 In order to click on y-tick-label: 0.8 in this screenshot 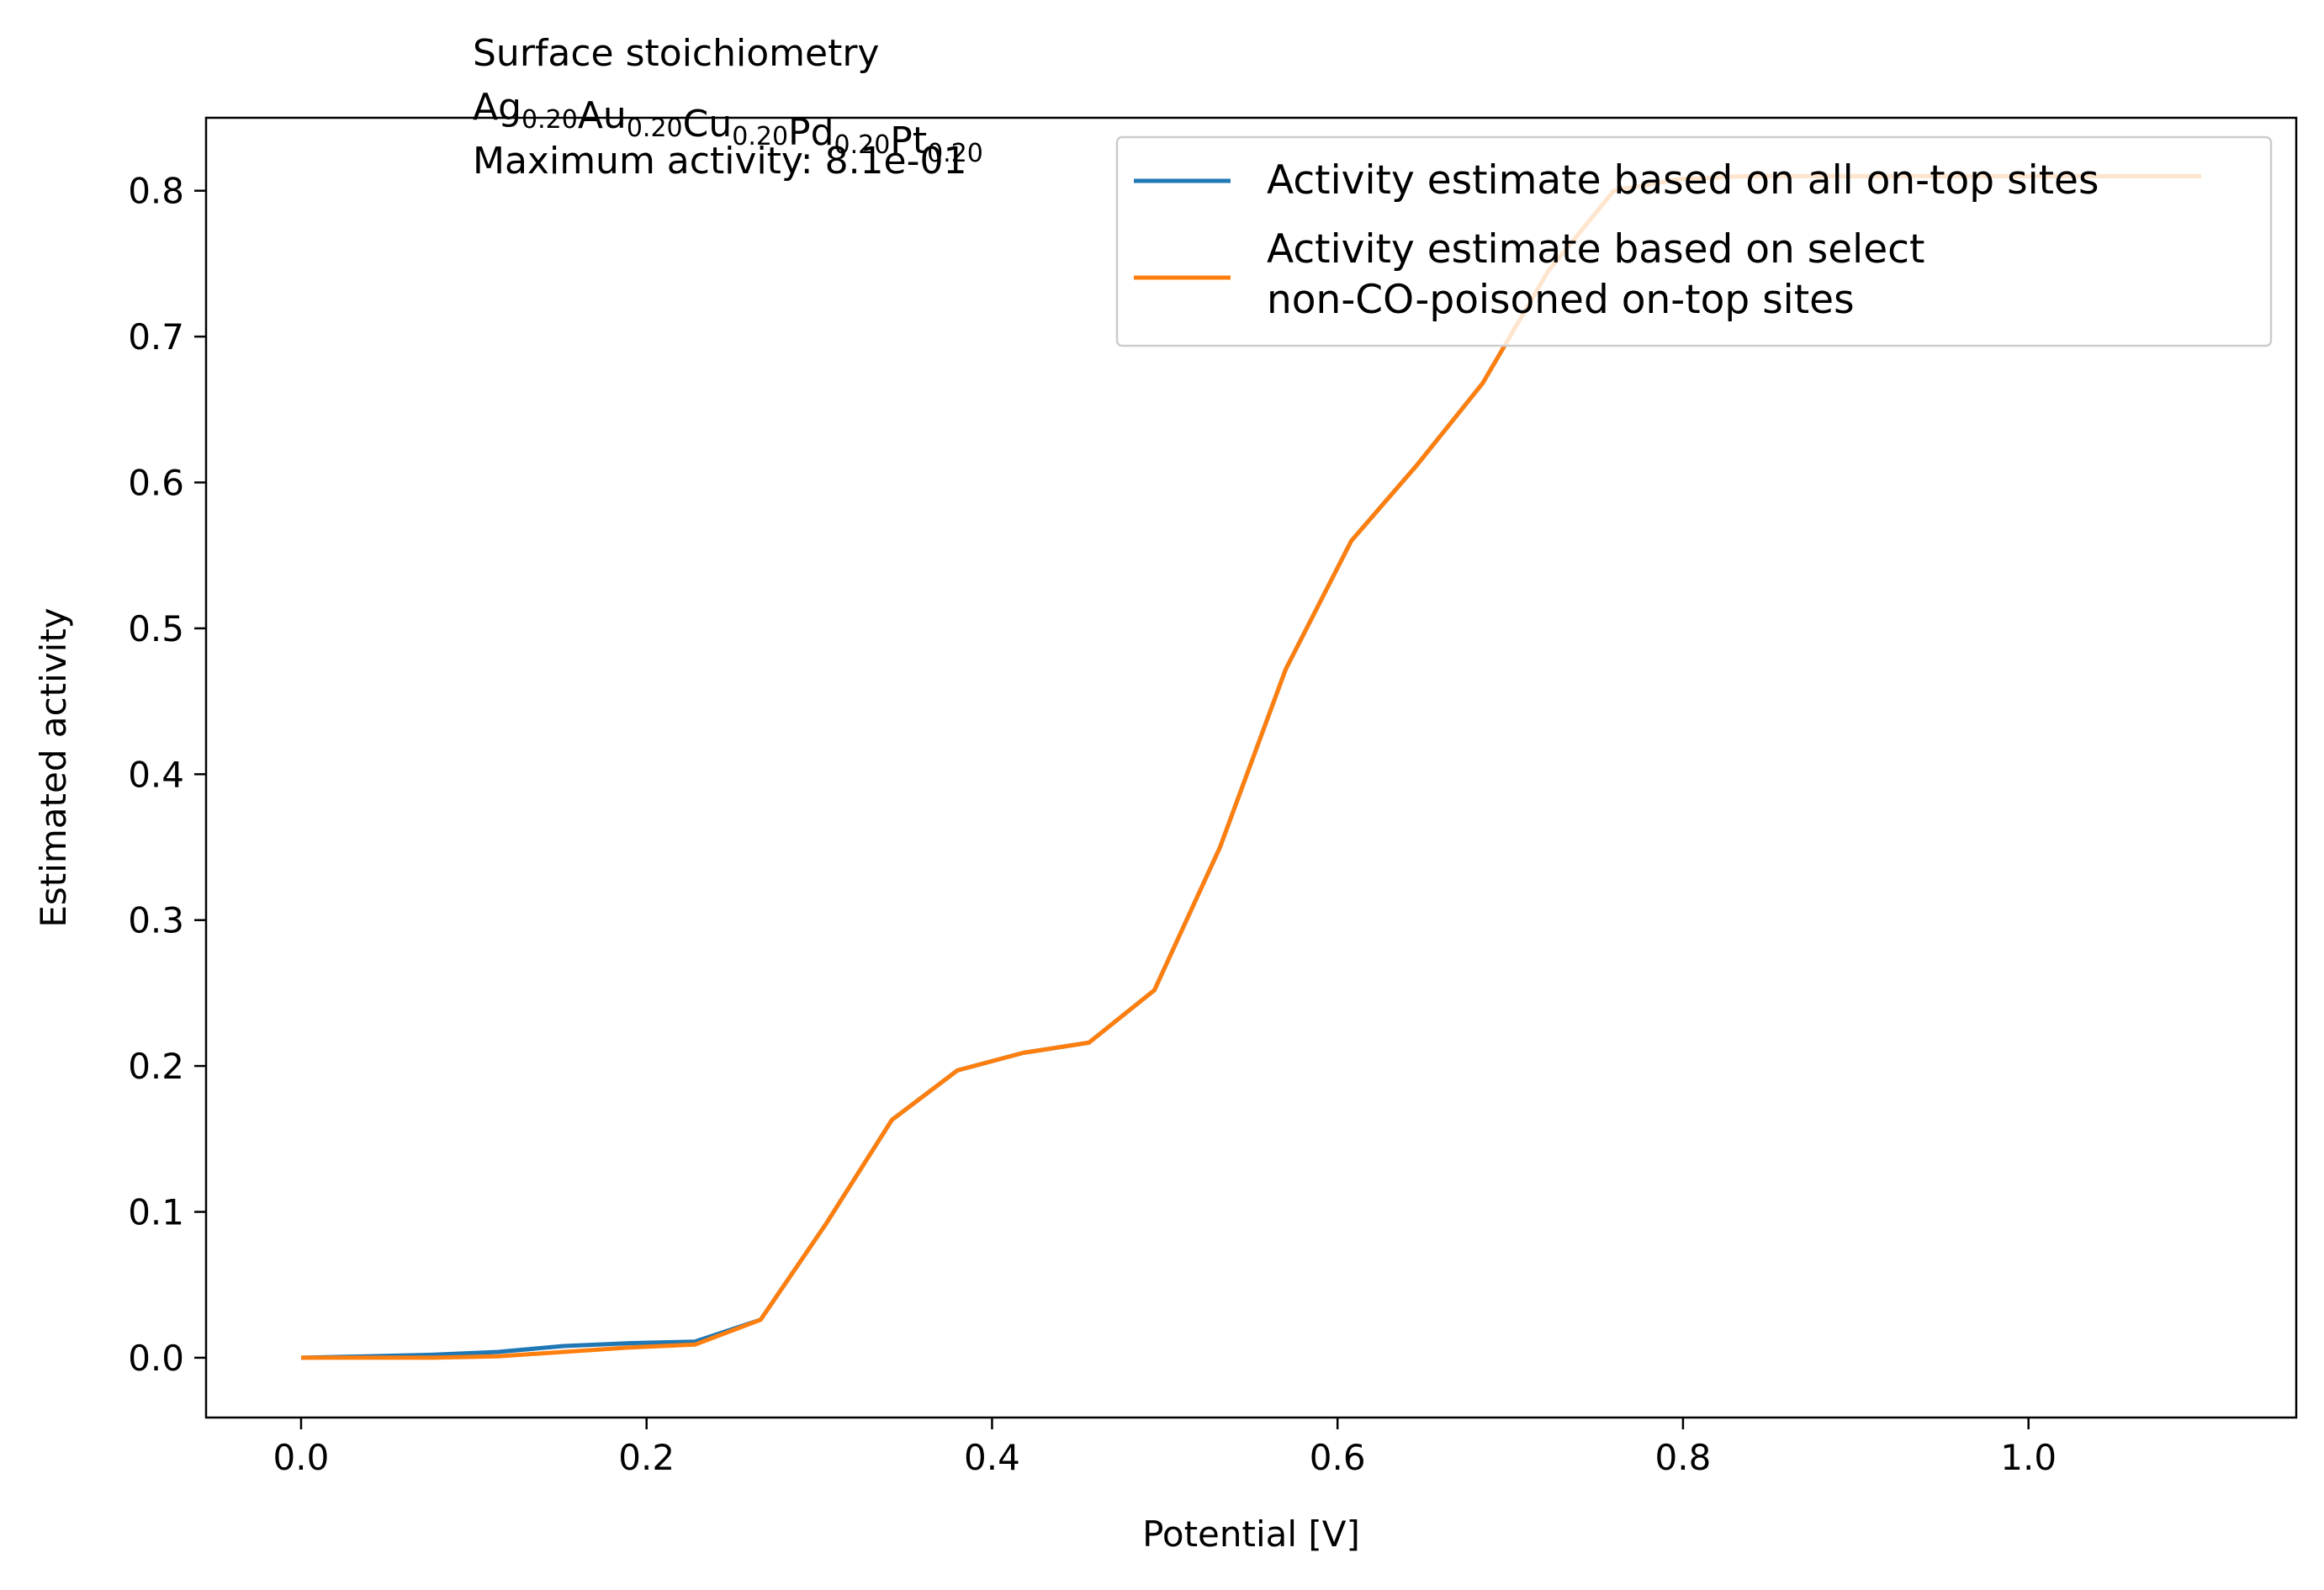, I will do `click(156, 191)`.